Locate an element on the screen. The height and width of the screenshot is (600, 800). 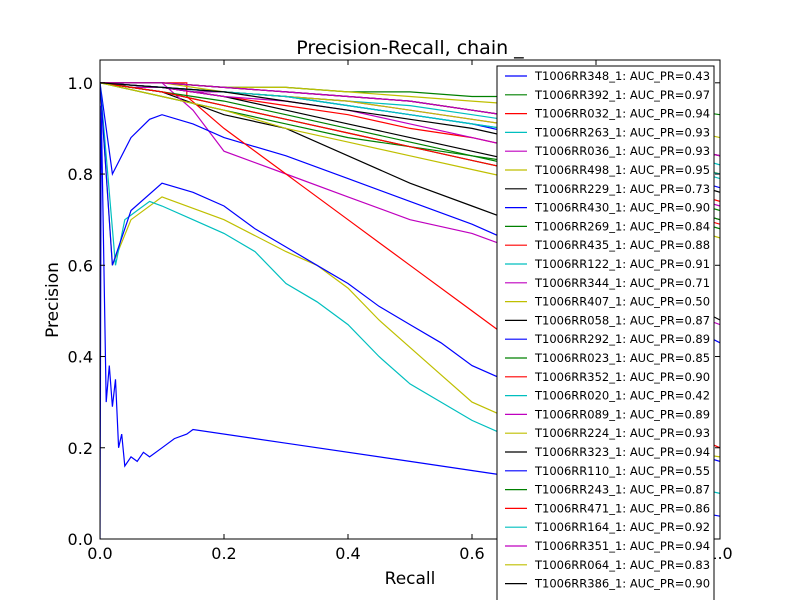
legend-label: T1006RR351_1: AUC_PR=0.94 is located at coordinates (622, 546).